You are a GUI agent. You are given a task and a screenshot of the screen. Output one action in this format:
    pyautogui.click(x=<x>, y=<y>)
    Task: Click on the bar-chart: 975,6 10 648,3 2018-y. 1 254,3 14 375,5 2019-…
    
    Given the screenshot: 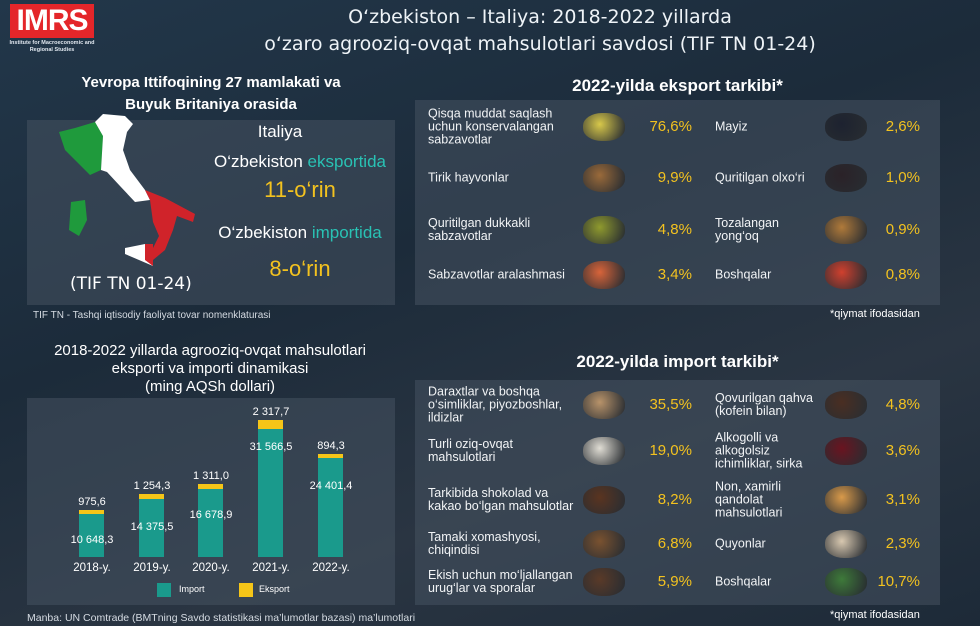 What is the action you would take?
    pyautogui.click(x=211, y=501)
    